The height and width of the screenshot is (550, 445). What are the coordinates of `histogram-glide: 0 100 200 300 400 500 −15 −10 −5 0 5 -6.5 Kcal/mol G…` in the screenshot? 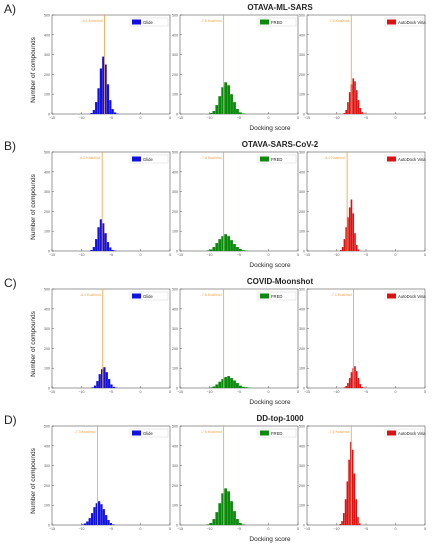 It's located at (107, 204).